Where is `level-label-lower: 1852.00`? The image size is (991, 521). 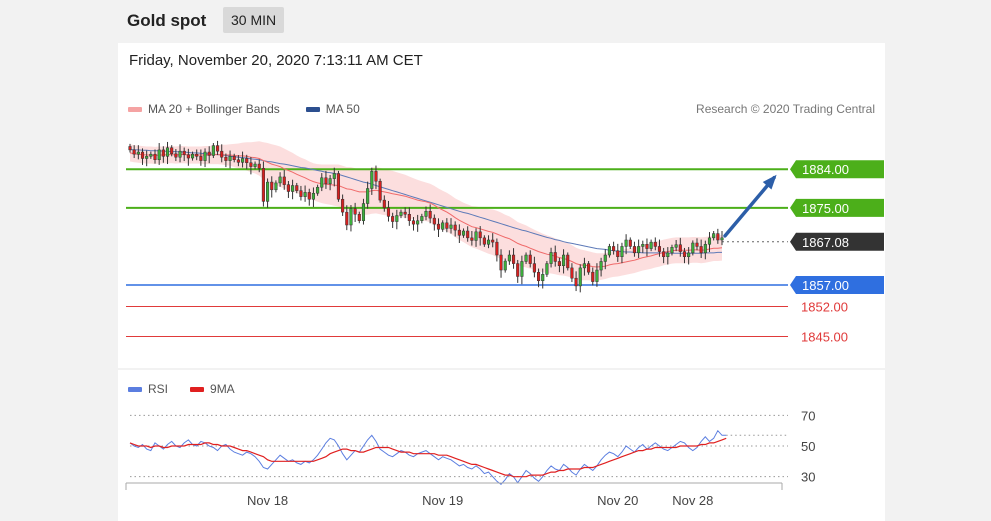
level-label-lower: 1852.00 is located at coordinates (824, 307).